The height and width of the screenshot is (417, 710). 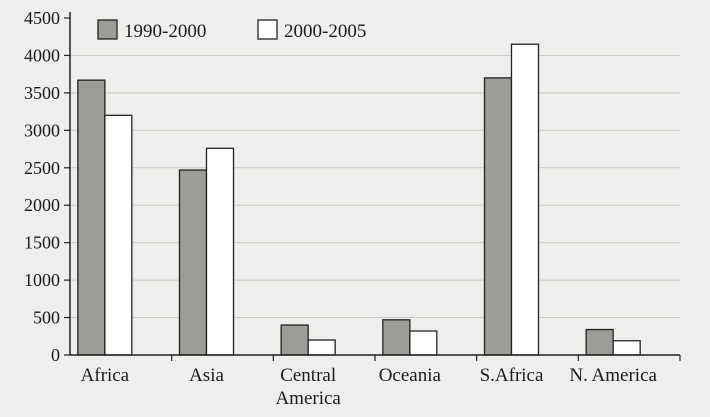 I want to click on y-tick-label: 0, so click(x=55, y=355).